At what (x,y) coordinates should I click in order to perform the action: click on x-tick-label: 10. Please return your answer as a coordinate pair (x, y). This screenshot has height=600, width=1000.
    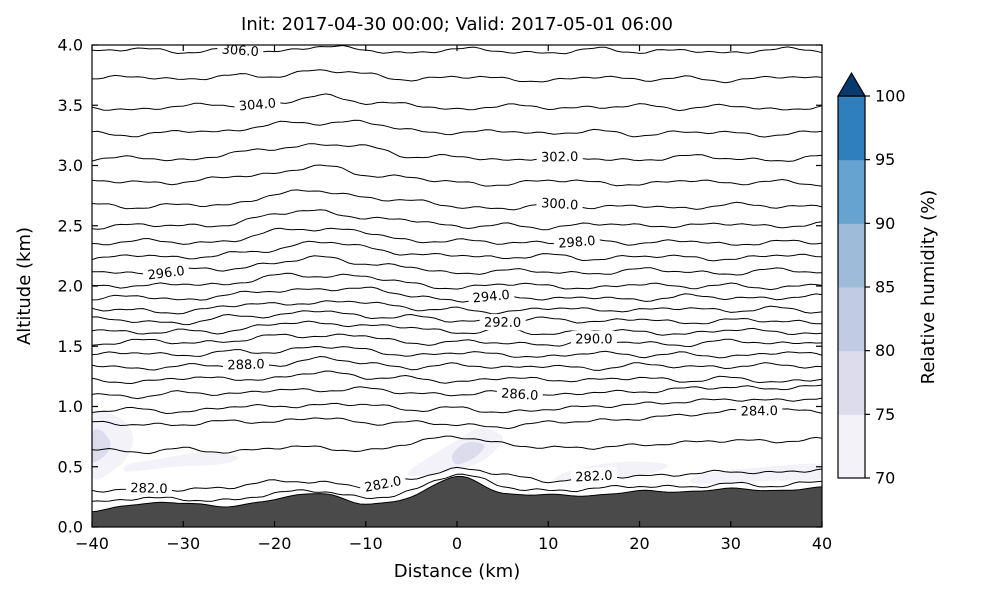
    Looking at the image, I should click on (548, 543).